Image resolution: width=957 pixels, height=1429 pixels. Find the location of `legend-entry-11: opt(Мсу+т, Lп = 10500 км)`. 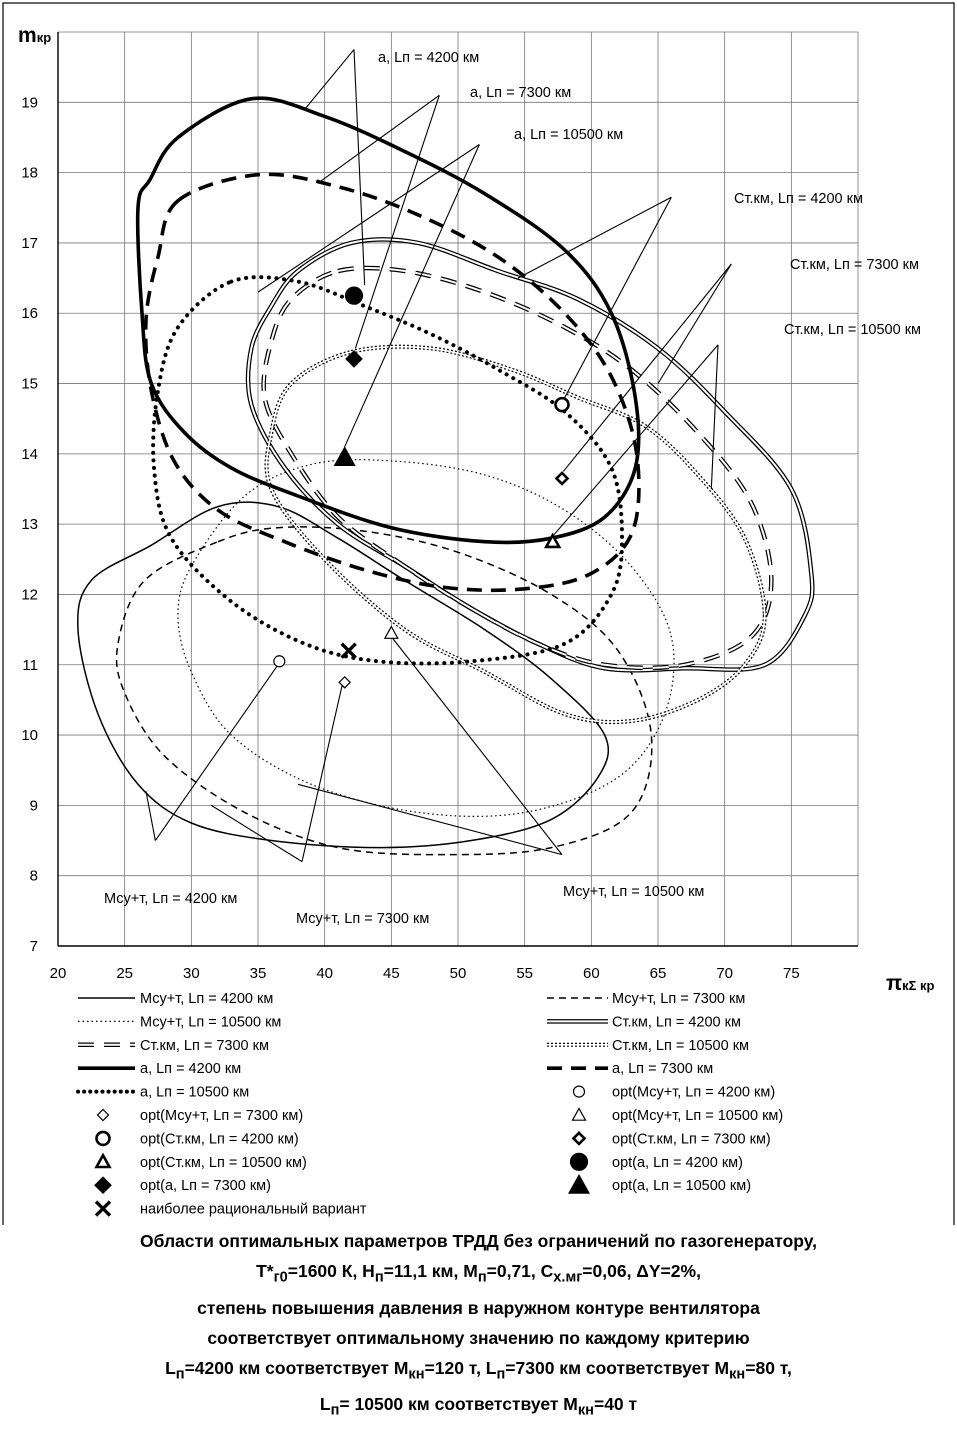

legend-entry-11: opt(Мсу+т, Lп = 10500 км) is located at coordinates (677, 1115).